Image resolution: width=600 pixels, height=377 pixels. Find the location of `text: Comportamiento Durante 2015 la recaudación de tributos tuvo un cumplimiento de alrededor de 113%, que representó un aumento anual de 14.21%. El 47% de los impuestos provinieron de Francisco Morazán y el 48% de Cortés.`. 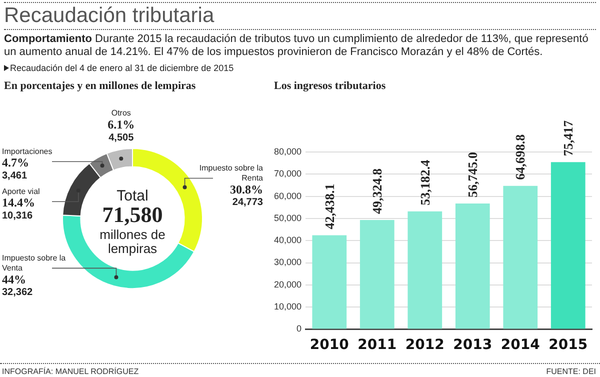

text: Comportamiento Durante 2015 la recaudación de tributos tuvo un cumplimiento de alrededor de 113%, que representó un aumento anual de 14.21%. El 47% de los impuestos provinieron de Francisco Morazán y el 48% de Cortés. is located at coordinates (297, 46).